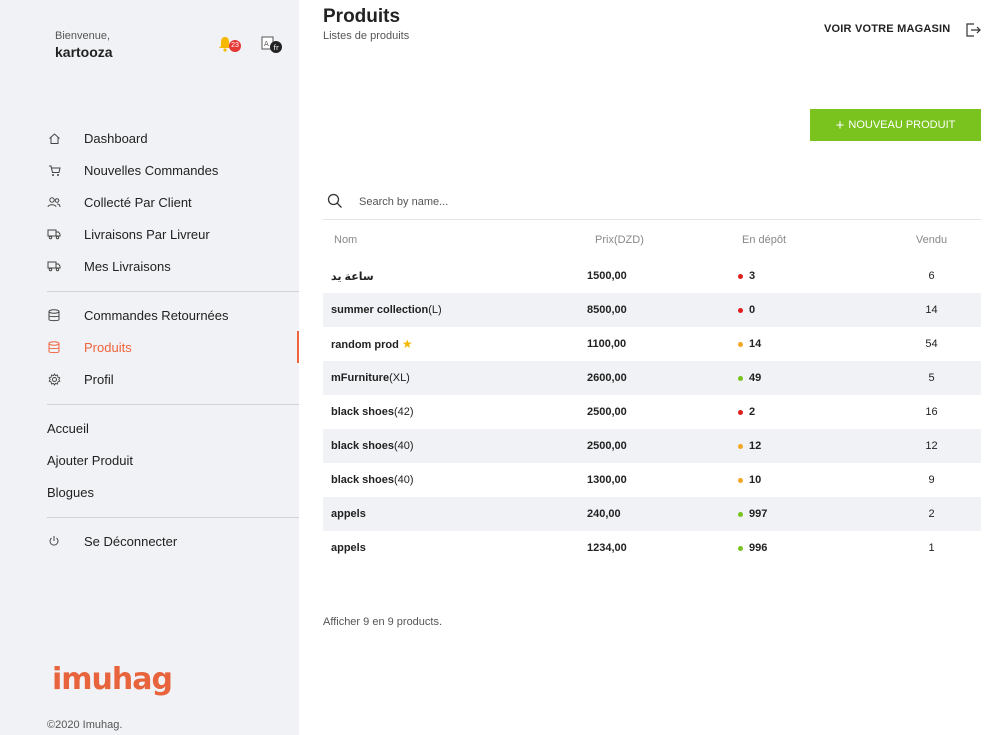  I want to click on nav-label: Collecté Par Client, so click(138, 202).